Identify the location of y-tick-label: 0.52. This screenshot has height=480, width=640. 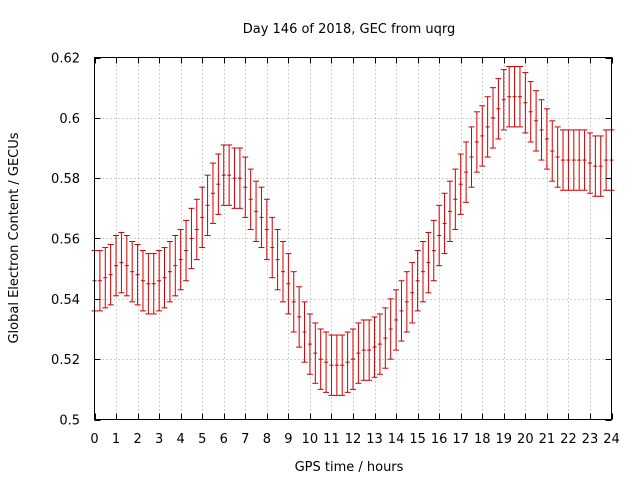
(65, 360).